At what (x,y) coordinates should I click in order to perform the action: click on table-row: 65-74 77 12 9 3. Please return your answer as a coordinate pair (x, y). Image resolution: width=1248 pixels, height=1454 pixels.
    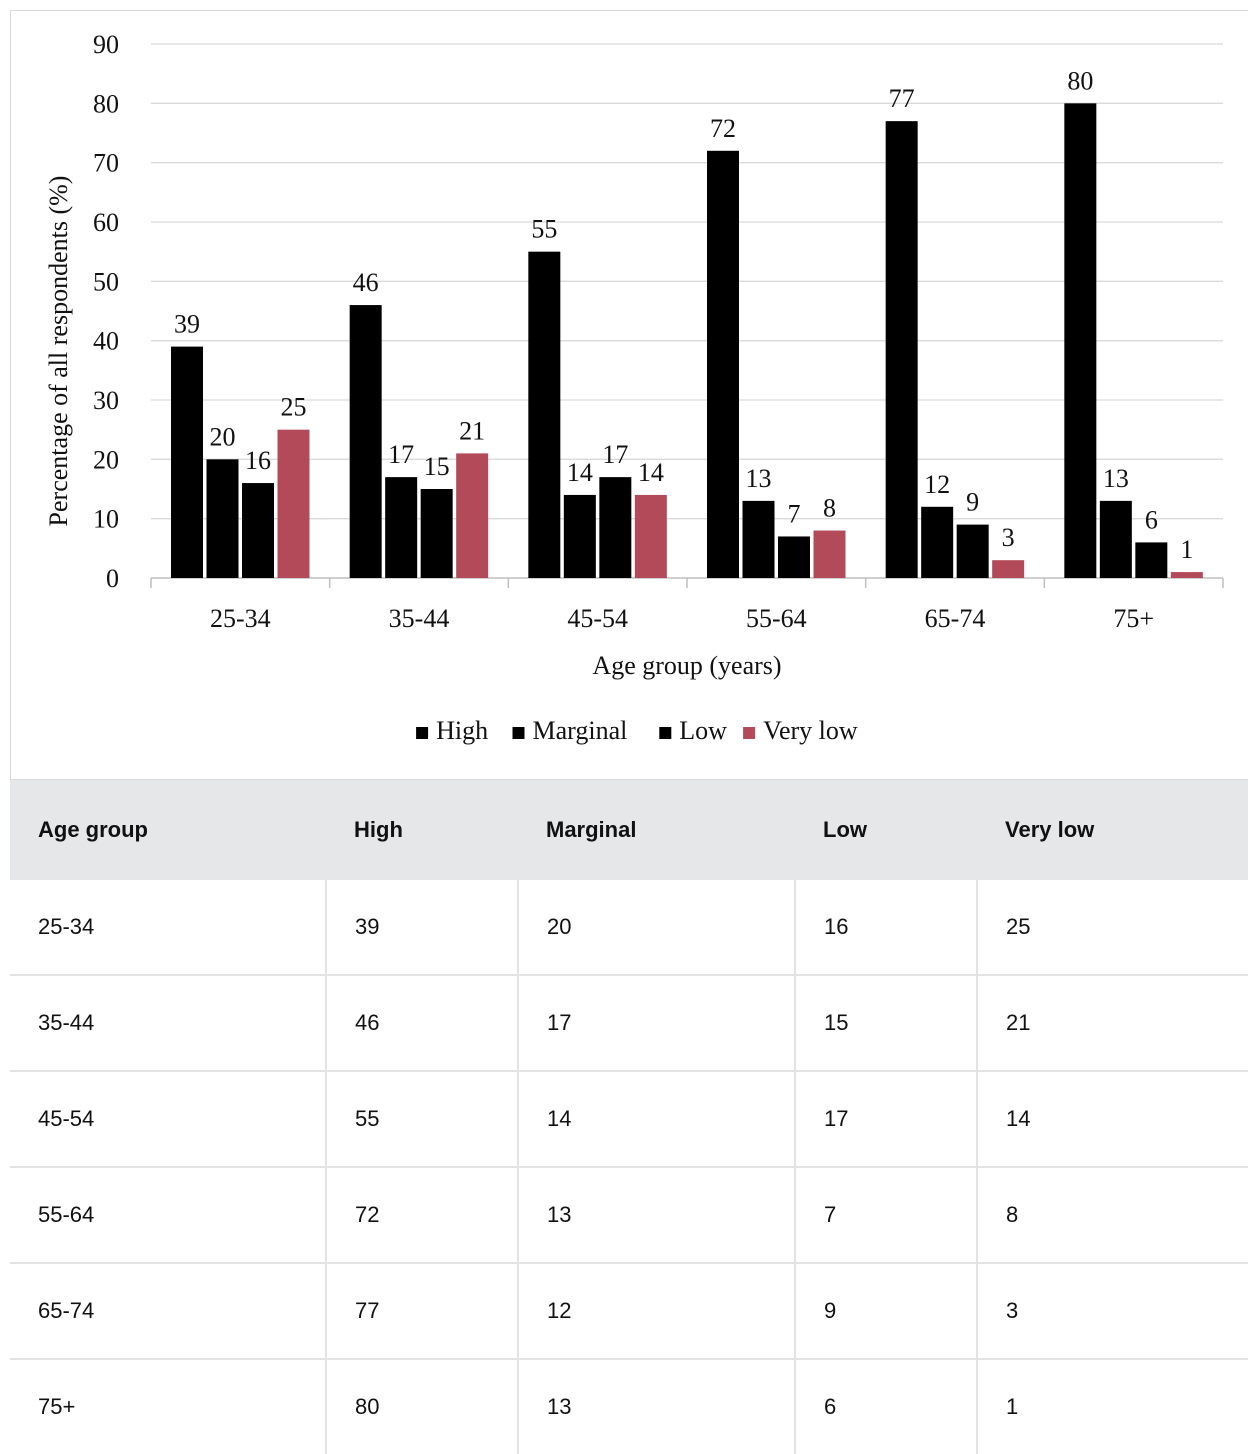
    Looking at the image, I should click on (629, 1311).